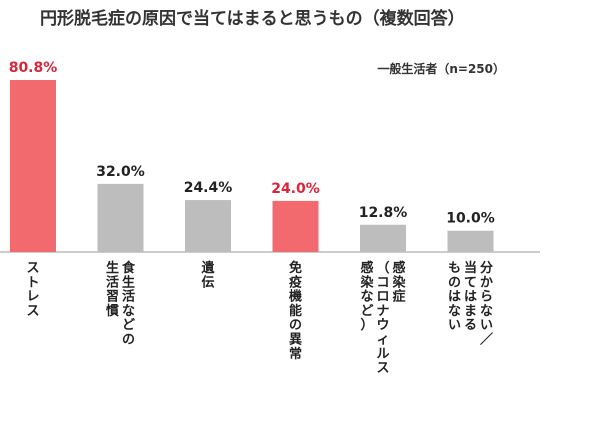 This screenshot has height=423, width=615. I want to click on value-label-2: 24.4%, so click(208, 188).